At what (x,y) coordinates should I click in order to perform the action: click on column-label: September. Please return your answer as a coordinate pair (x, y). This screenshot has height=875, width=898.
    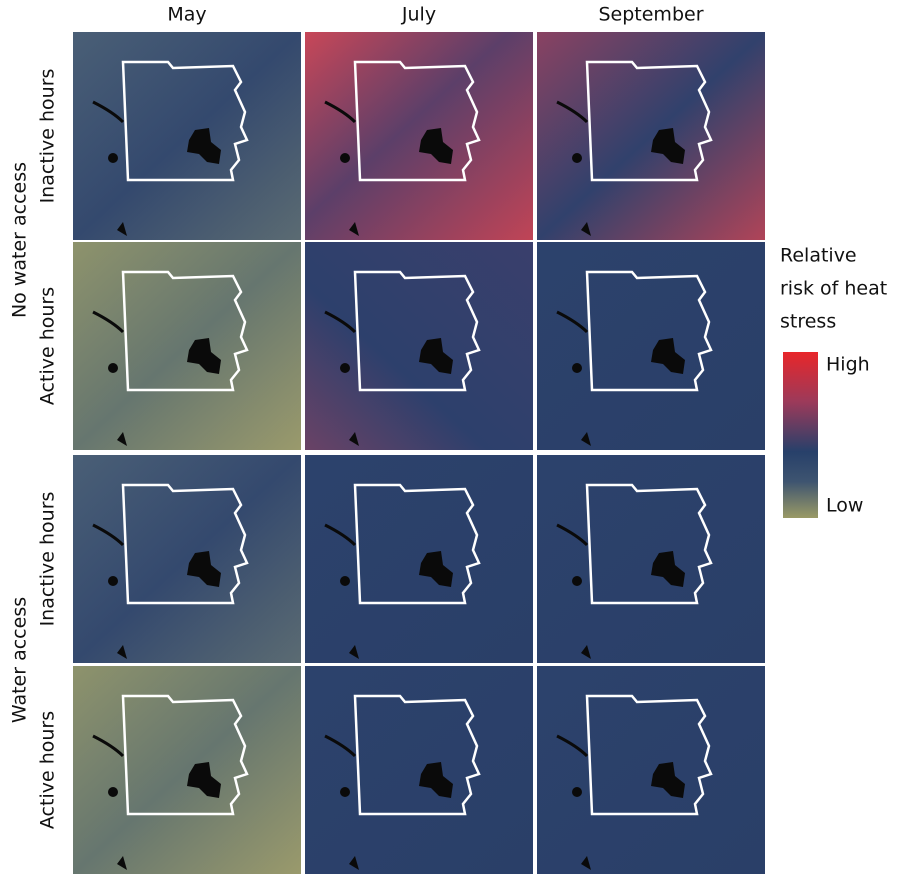
    Looking at the image, I should click on (650, 15).